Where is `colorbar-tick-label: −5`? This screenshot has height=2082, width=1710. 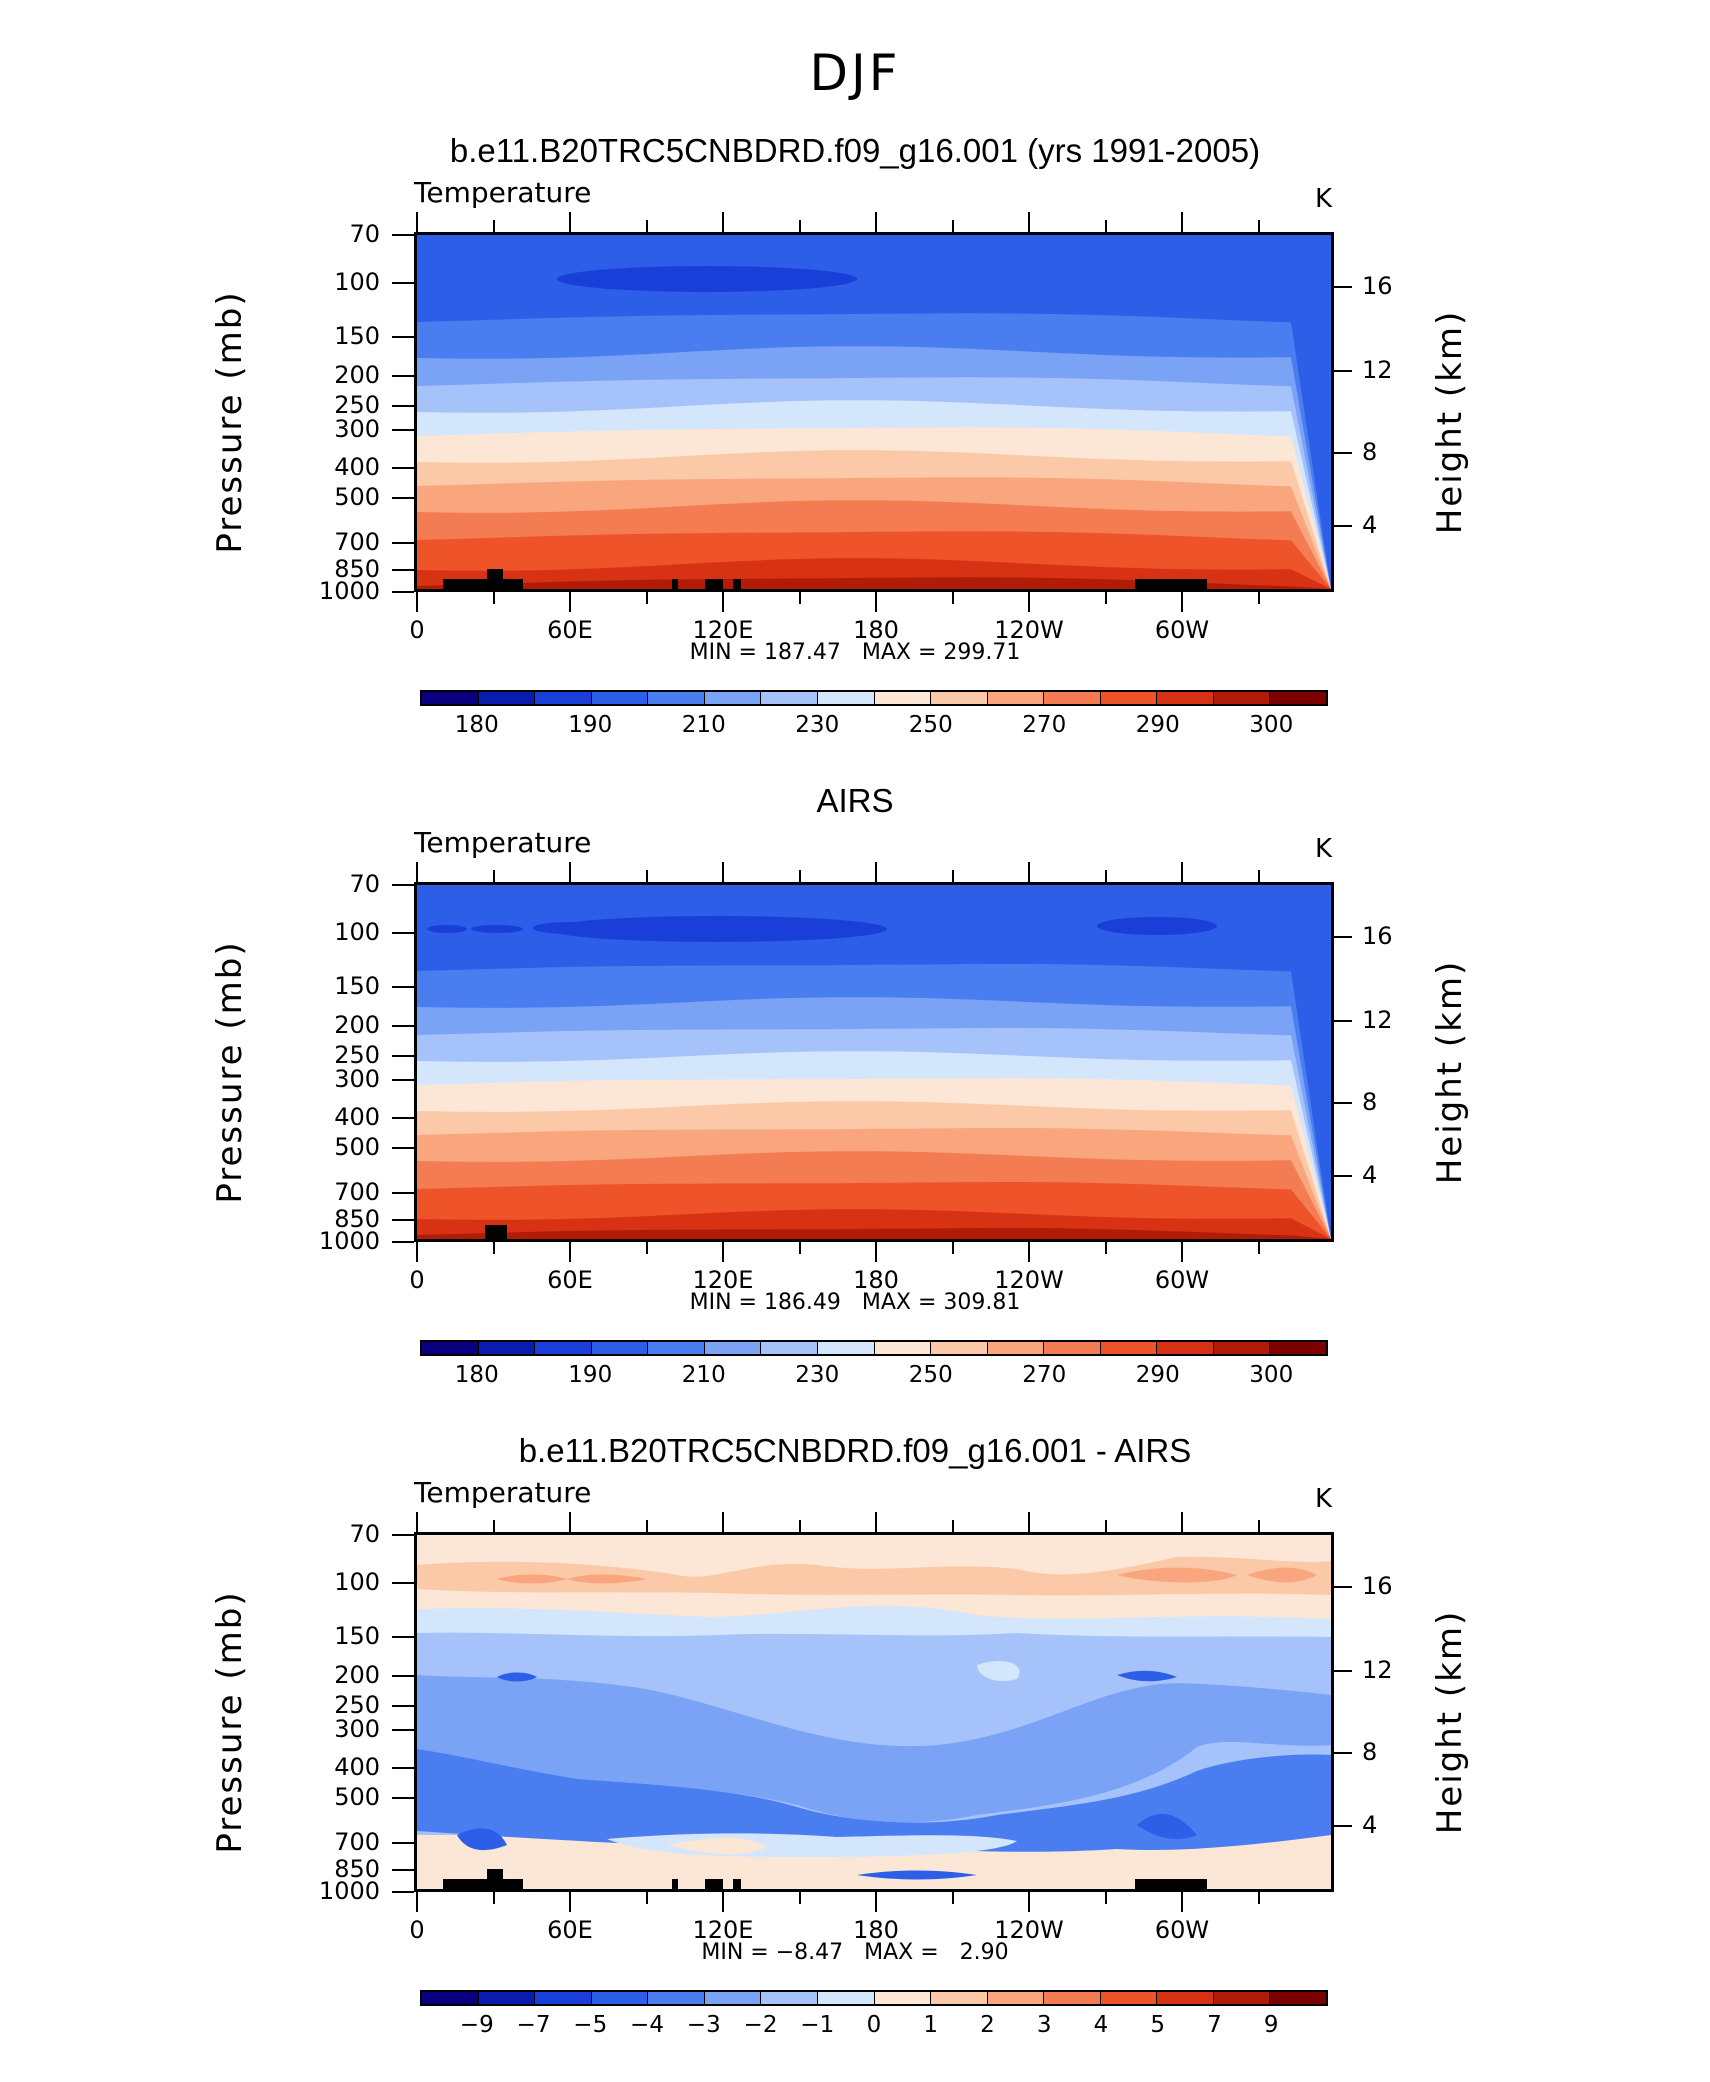
colorbar-tick-label: −5 is located at coordinates (590, 2025).